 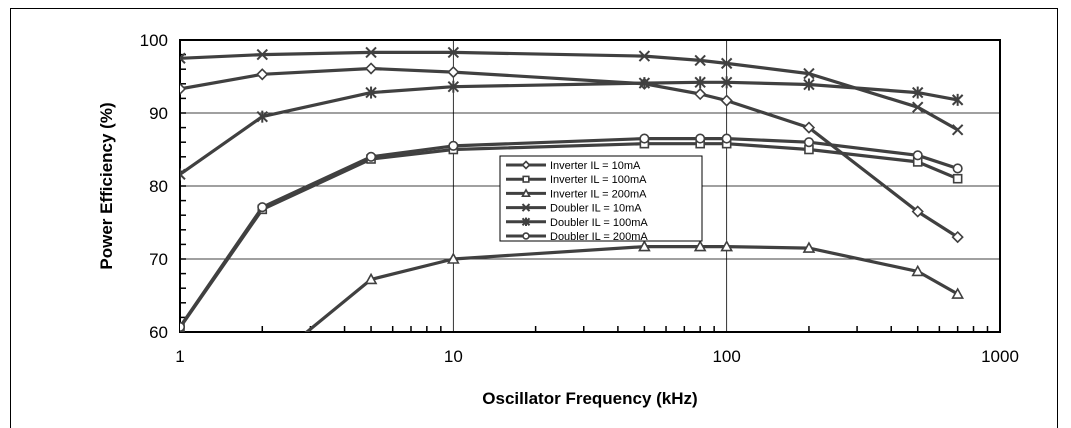 I want to click on legend-label: Doubler IL = 100mA, so click(x=599, y=223).